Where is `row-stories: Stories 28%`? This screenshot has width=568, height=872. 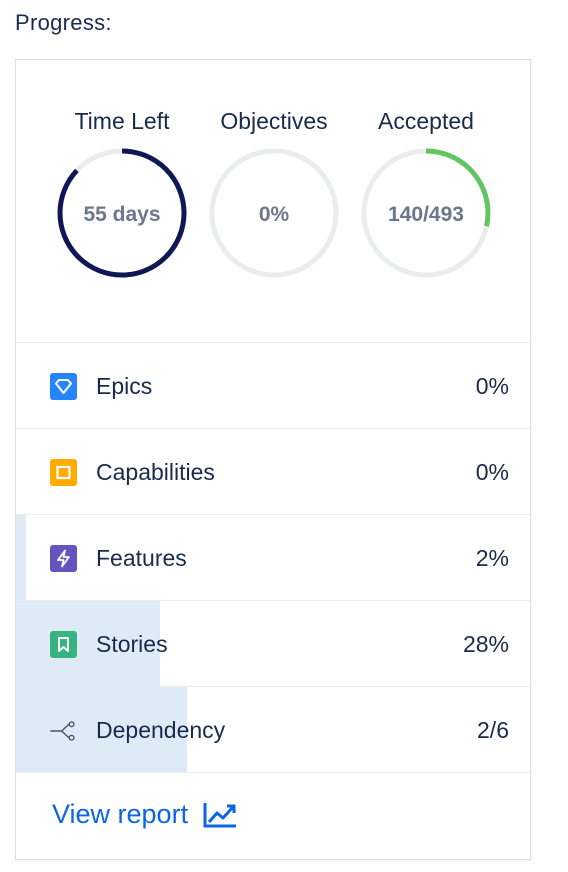
row-stories: Stories 28% is located at coordinates (273, 643).